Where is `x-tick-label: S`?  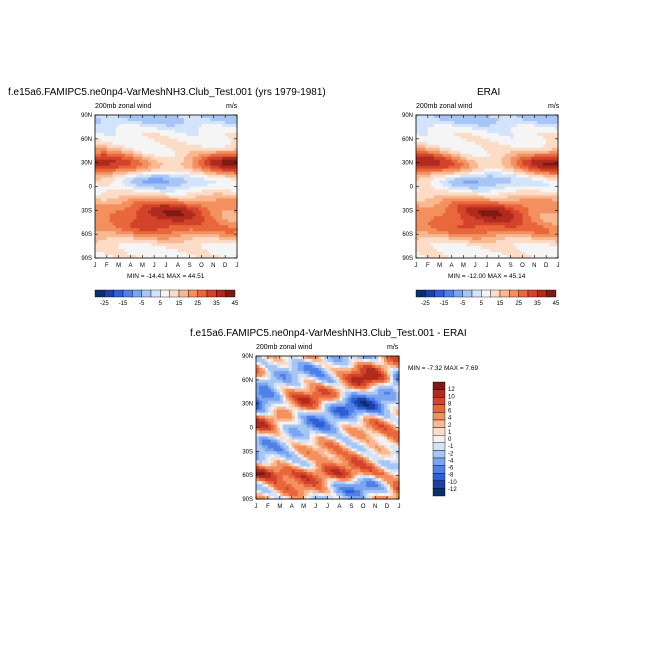
x-tick-label: S is located at coordinates (511, 266).